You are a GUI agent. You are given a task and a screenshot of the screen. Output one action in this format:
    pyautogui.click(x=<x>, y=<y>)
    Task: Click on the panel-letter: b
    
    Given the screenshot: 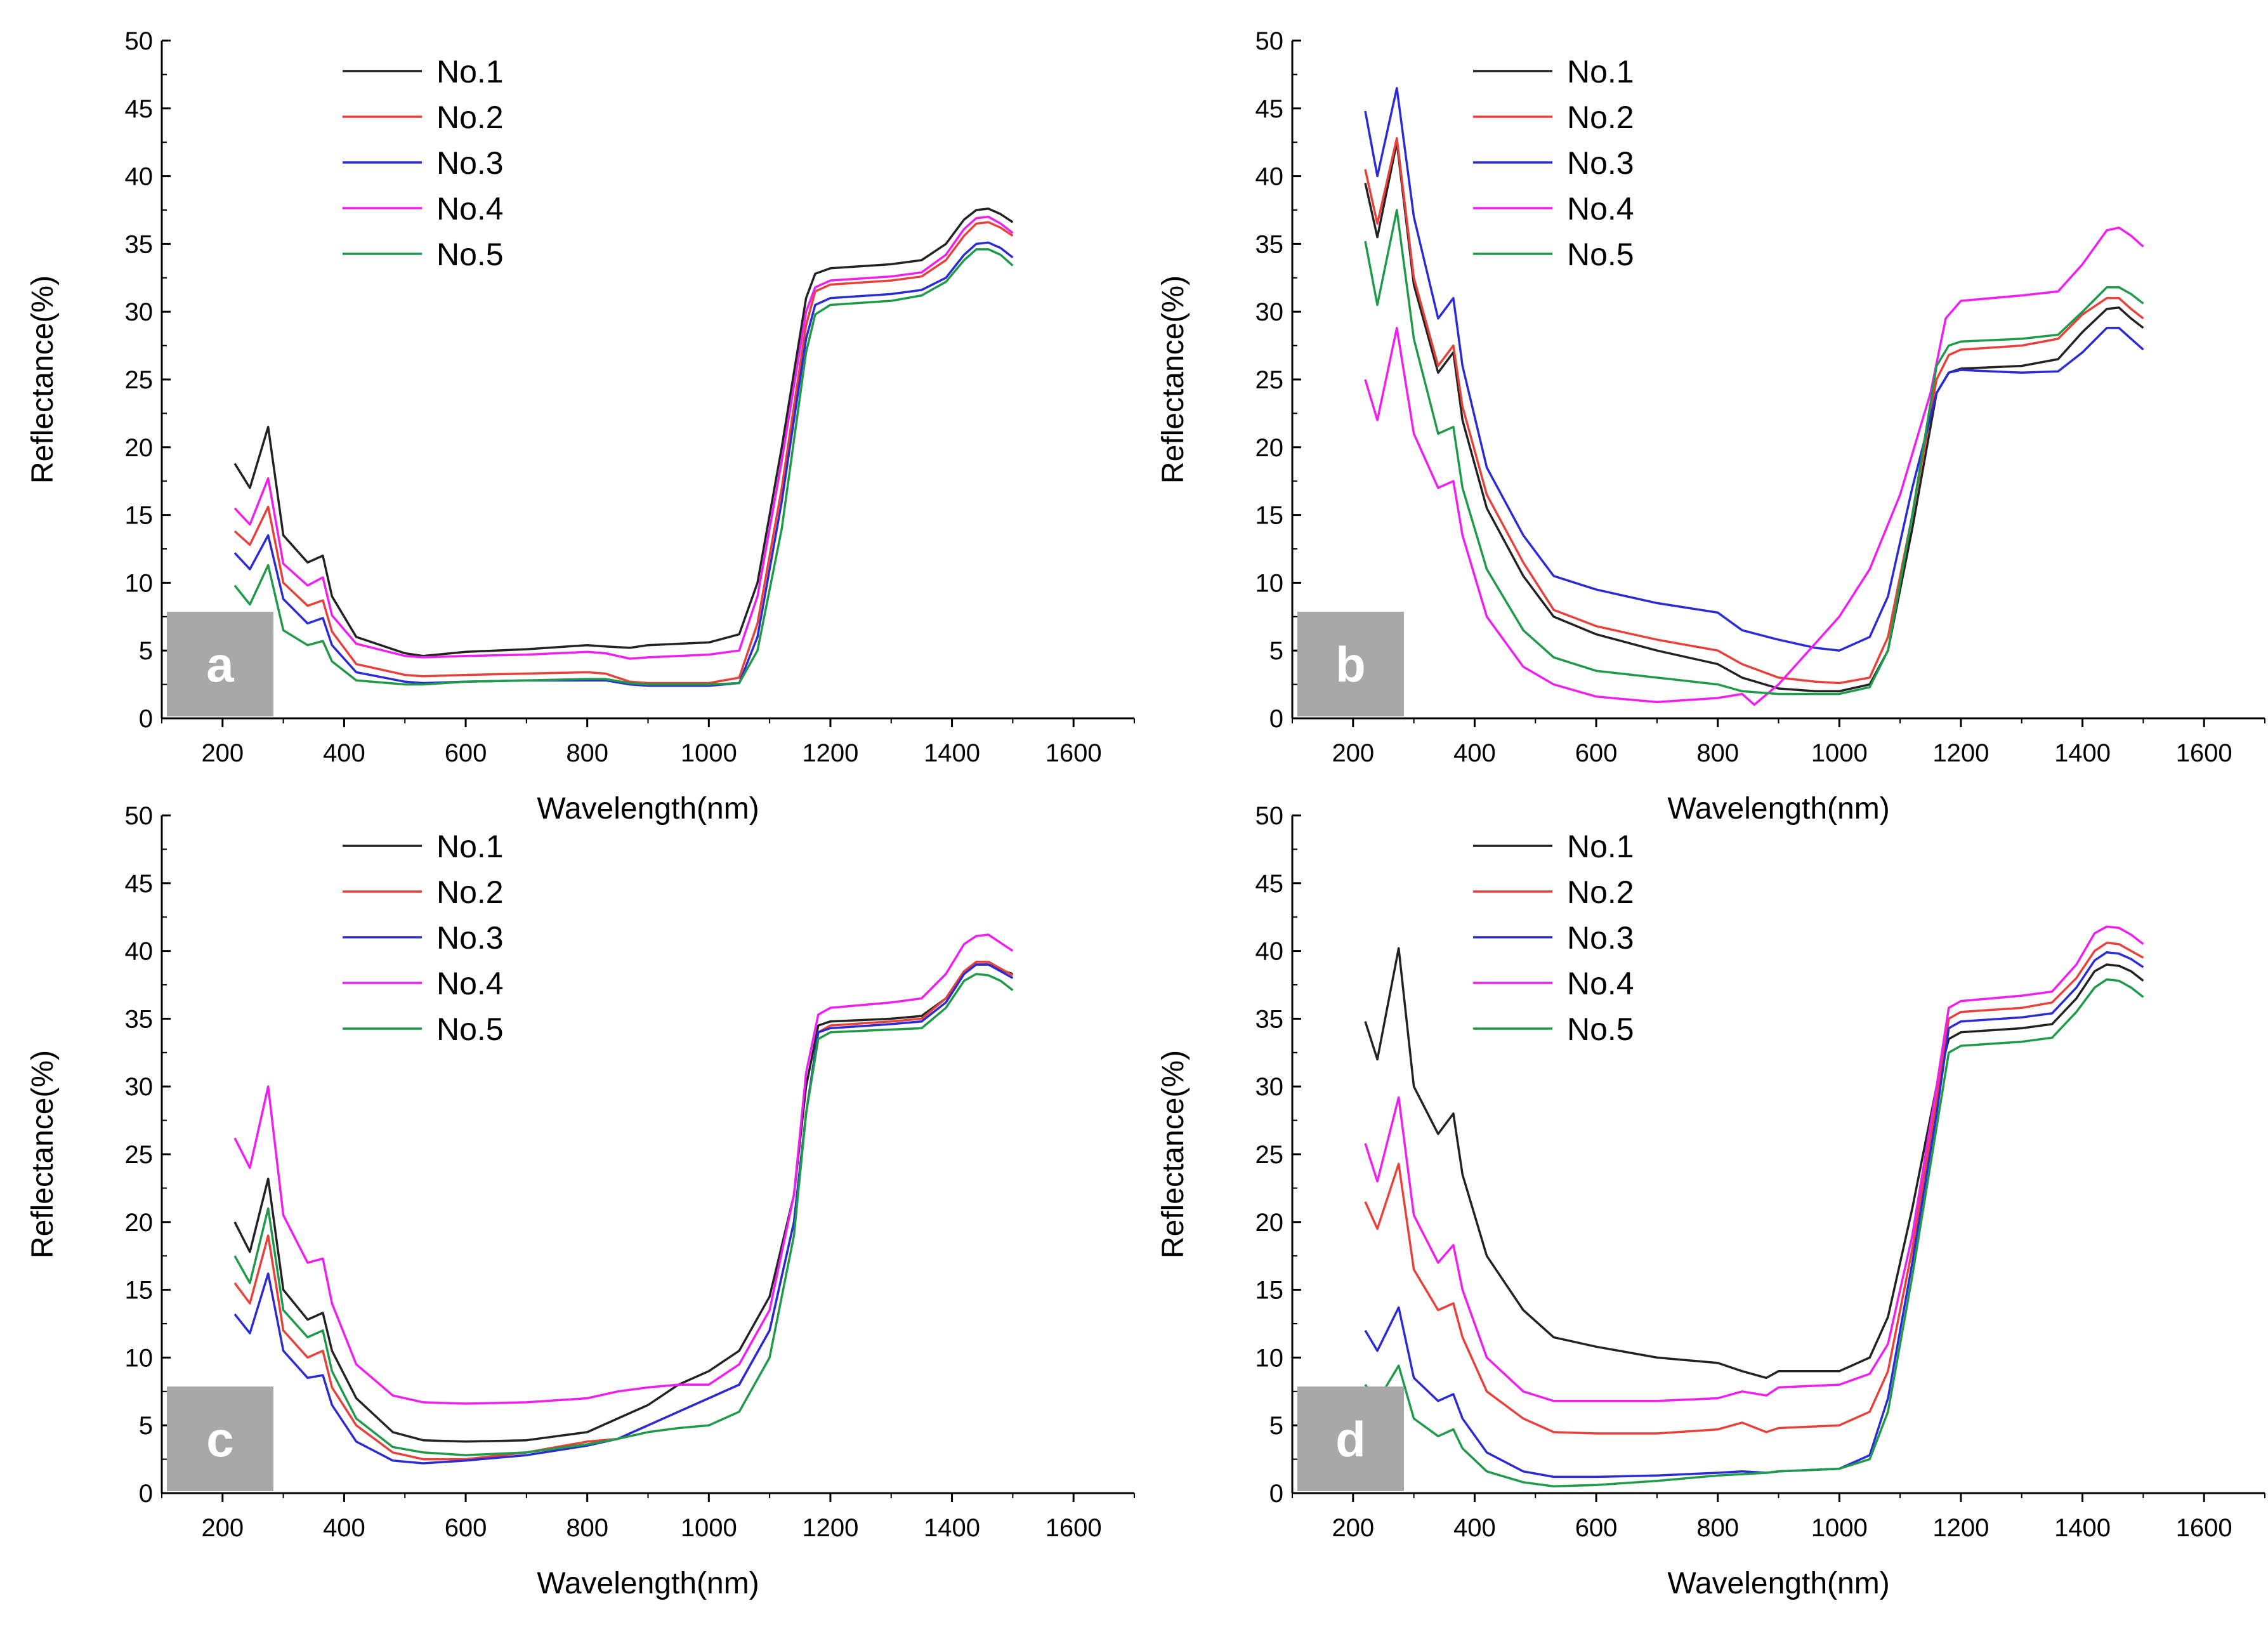 What is the action you would take?
    pyautogui.click(x=1350, y=664)
    